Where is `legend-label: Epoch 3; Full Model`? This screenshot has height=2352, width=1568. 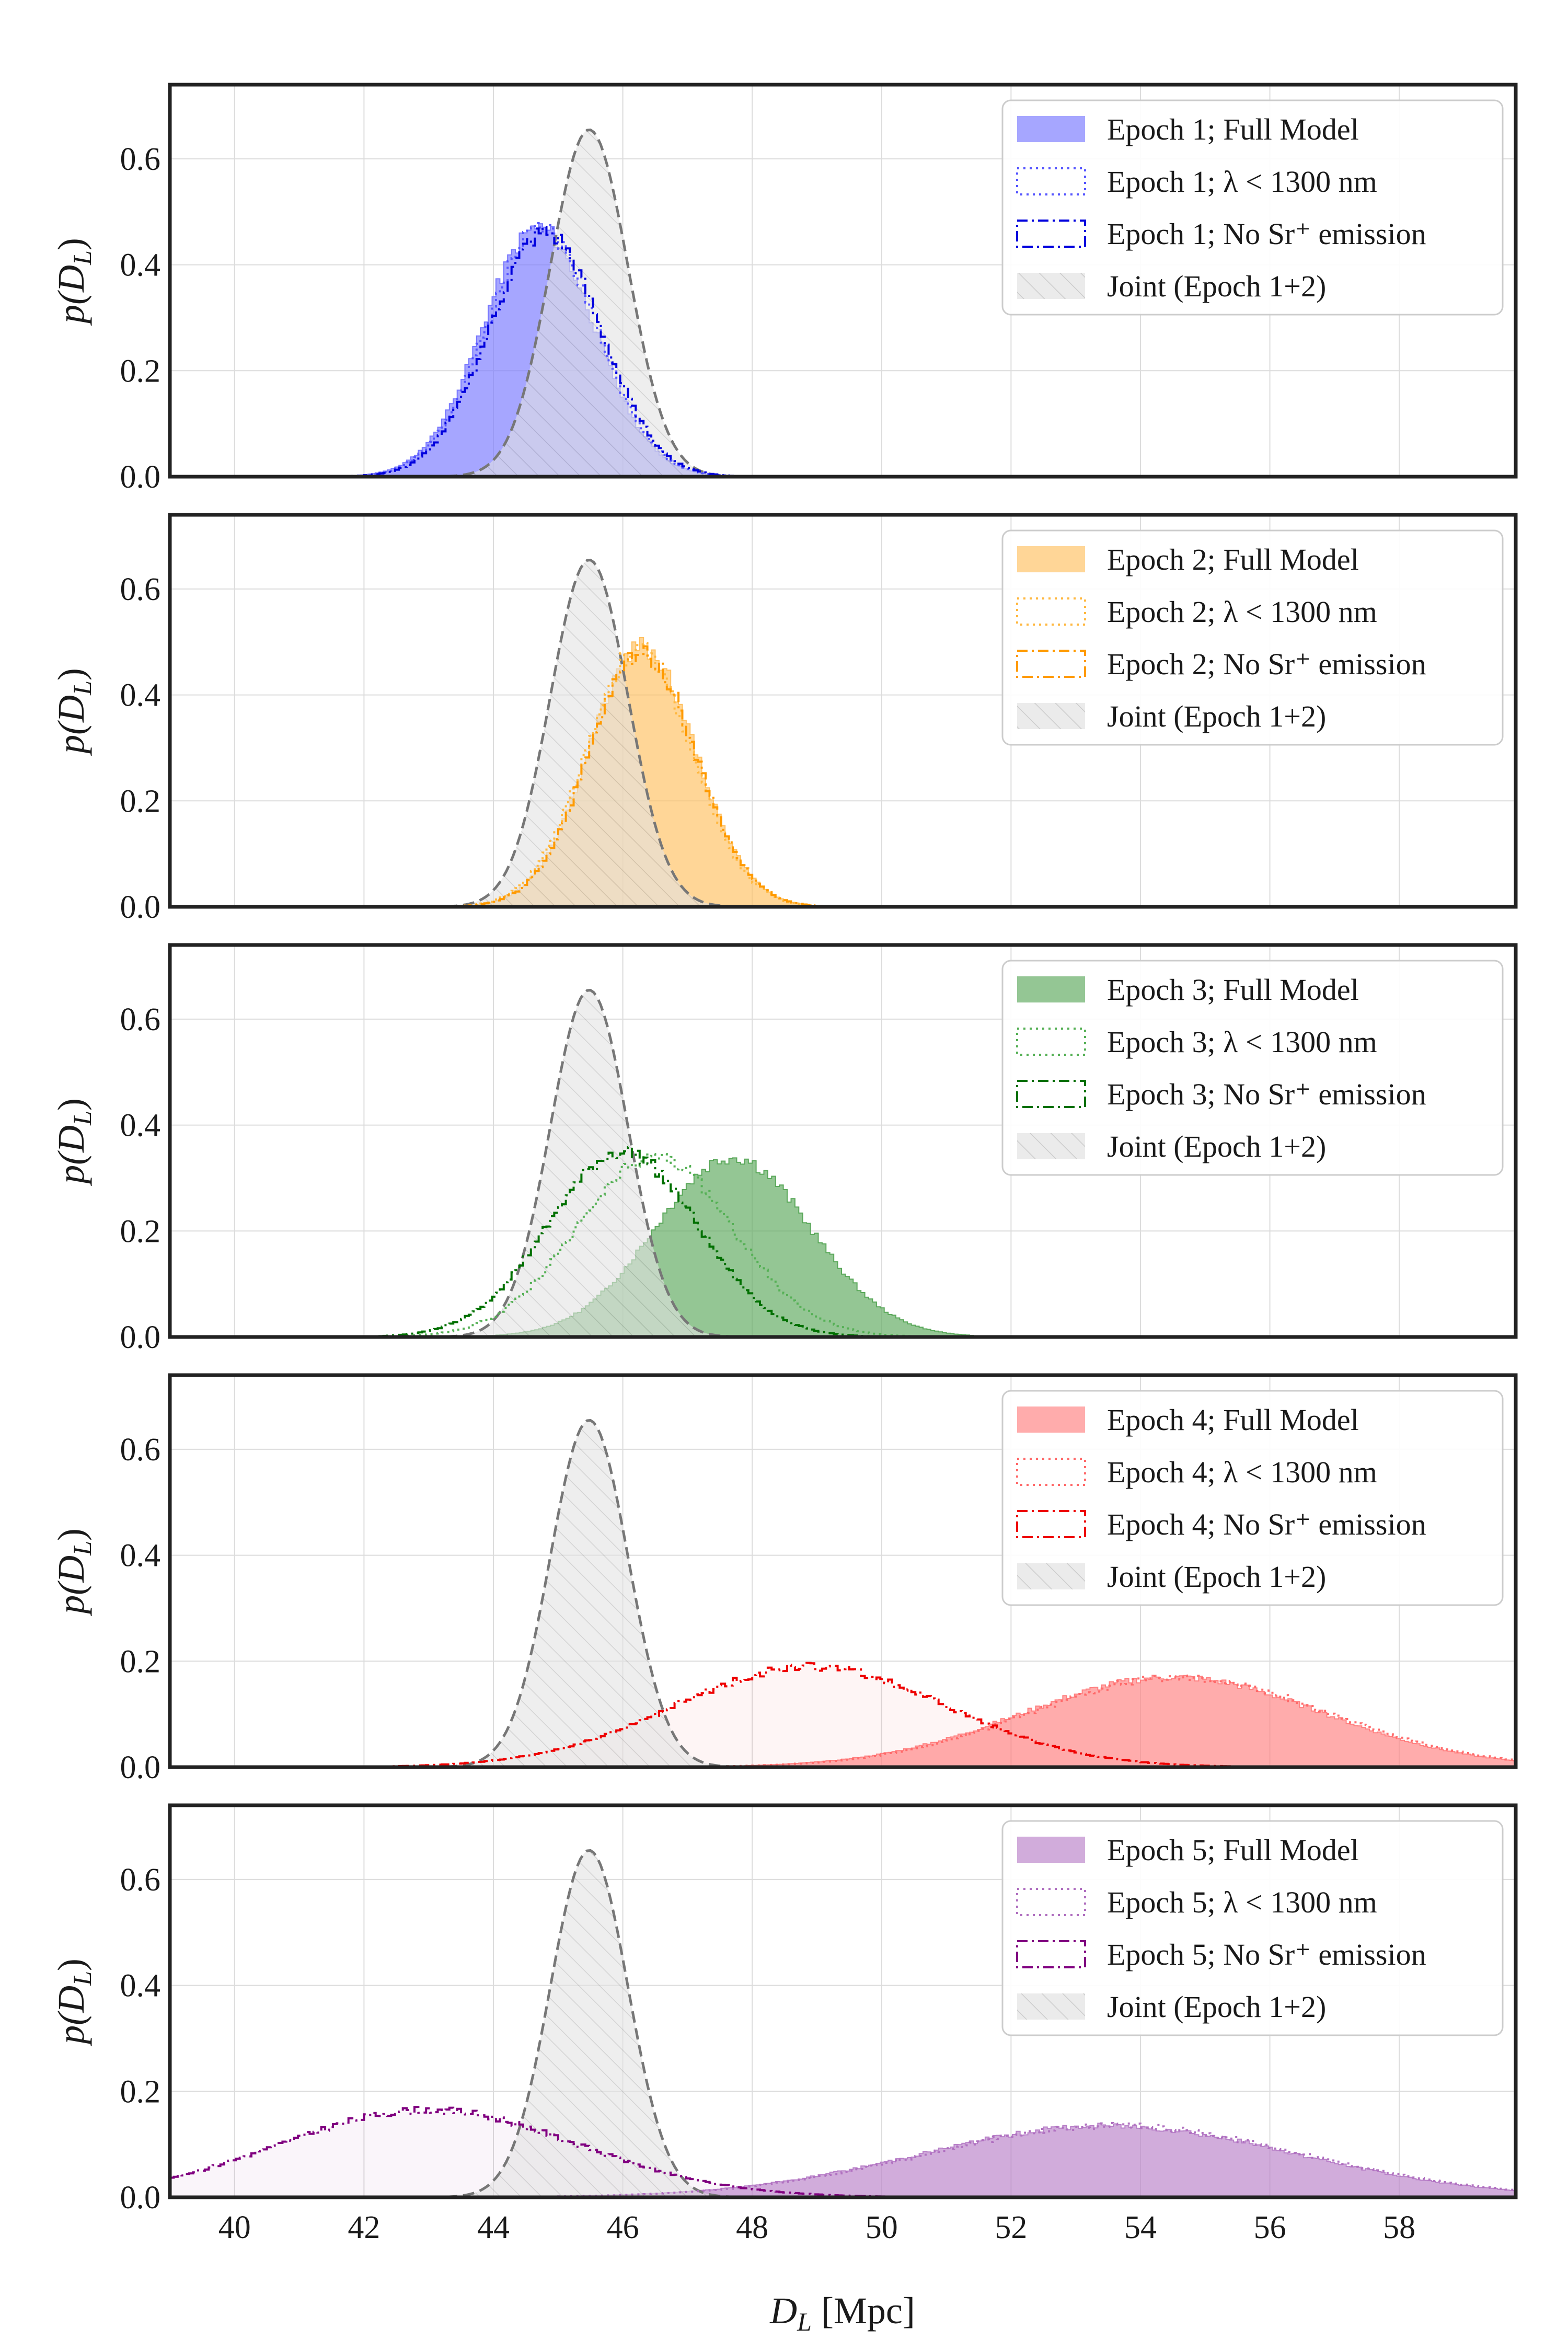 legend-label: Epoch 3; Full Model is located at coordinates (1233, 990).